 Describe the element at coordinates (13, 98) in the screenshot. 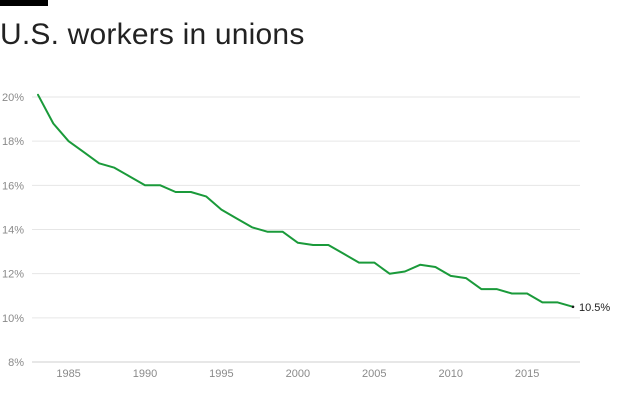

I see `y-tick-label: 20%` at that location.